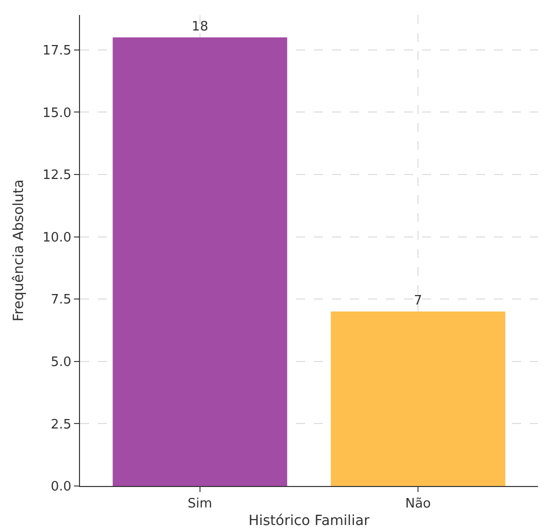 The width and height of the screenshot is (546, 532). I want to click on x-axis-title: Histórico Familiar, so click(309, 520).